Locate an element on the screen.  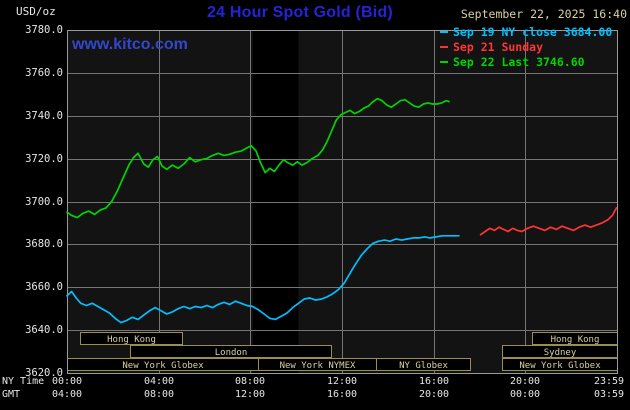
y-axis-tick-label: 3760.0 is located at coordinates (44, 73).